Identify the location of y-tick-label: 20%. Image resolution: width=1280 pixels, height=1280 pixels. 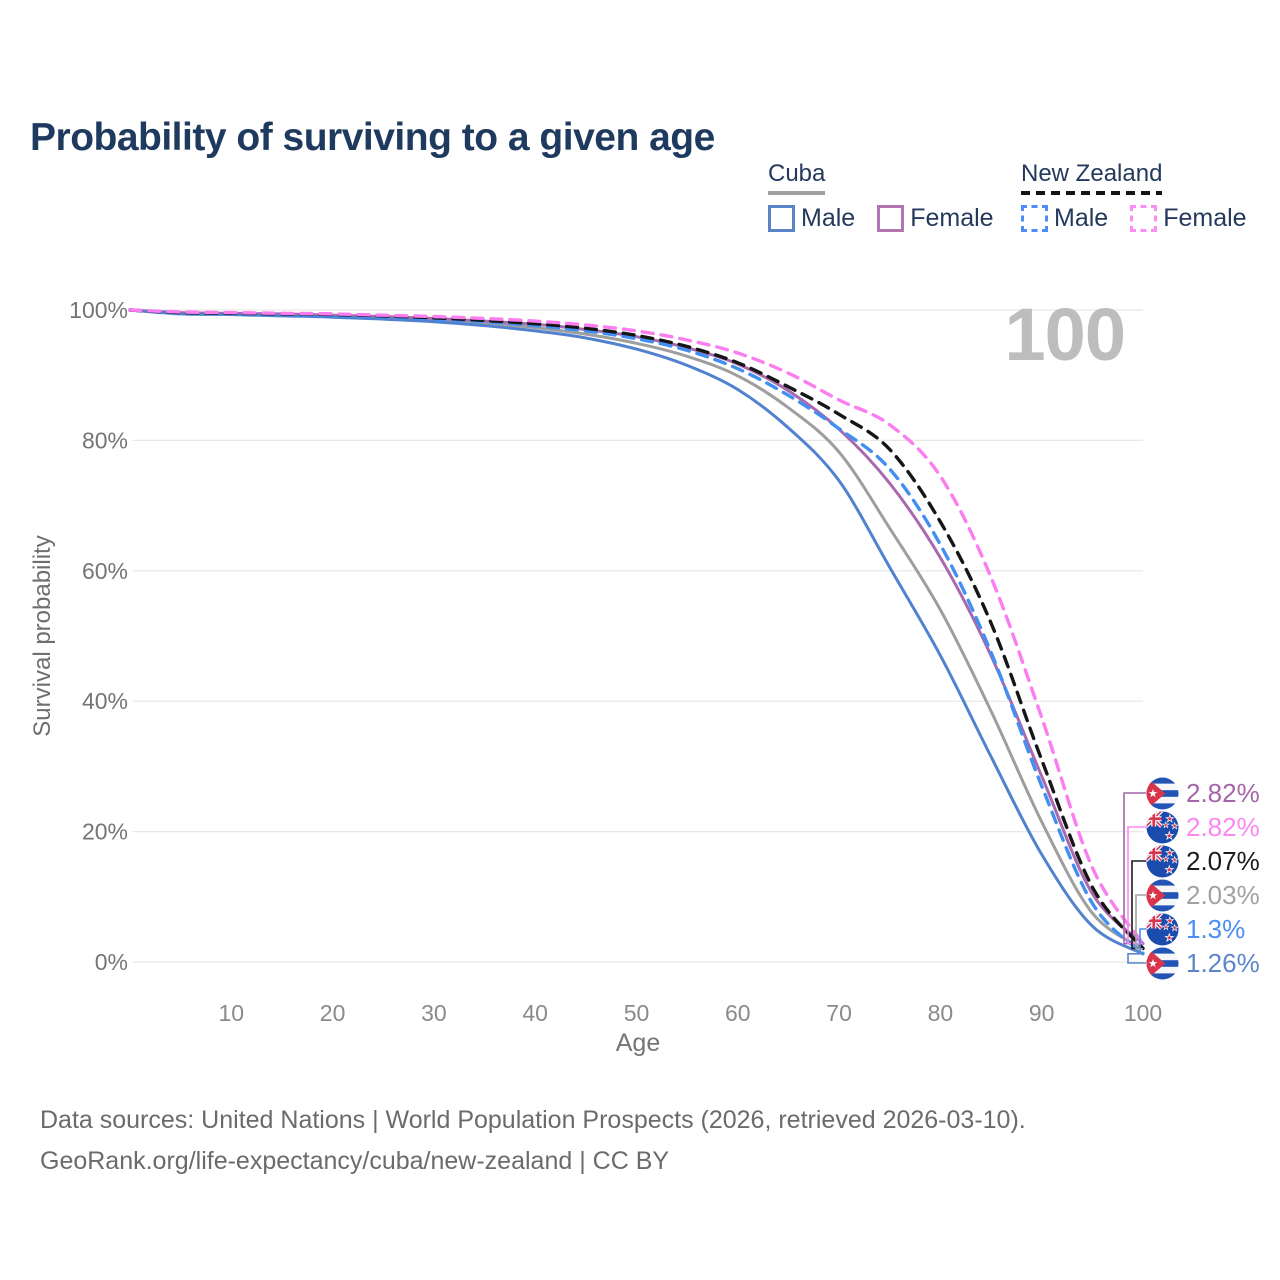
(105, 832).